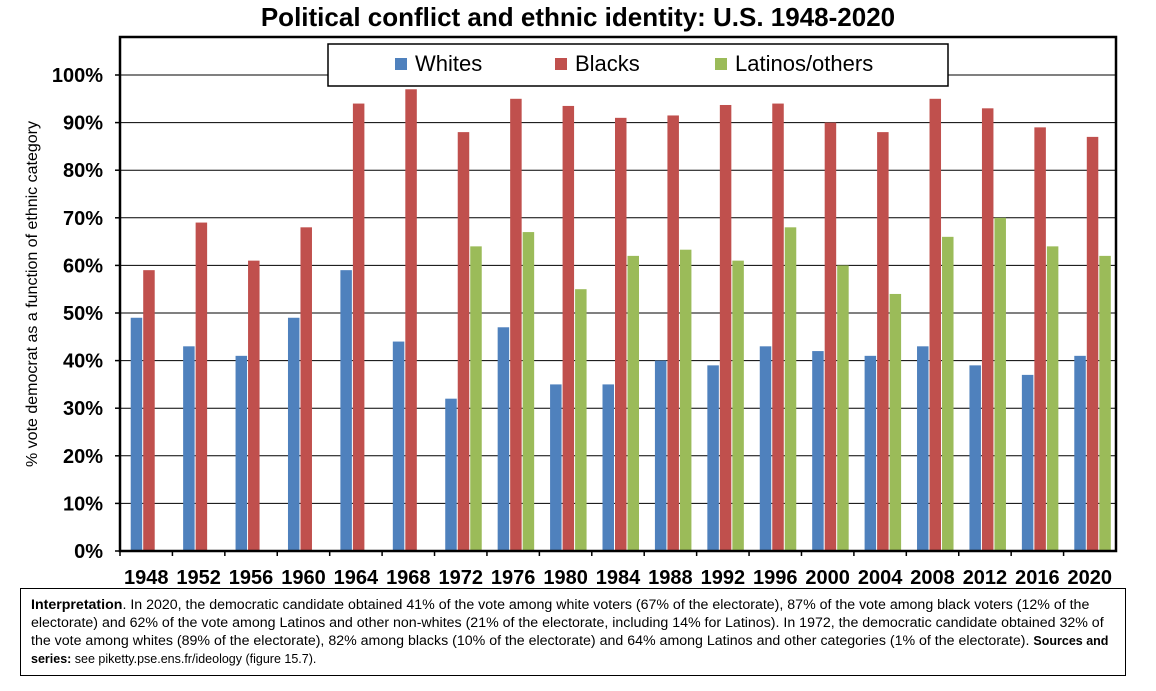  Describe the element at coordinates (843, 408) in the screenshot. I see `bar-latinos-others-2000` at that location.